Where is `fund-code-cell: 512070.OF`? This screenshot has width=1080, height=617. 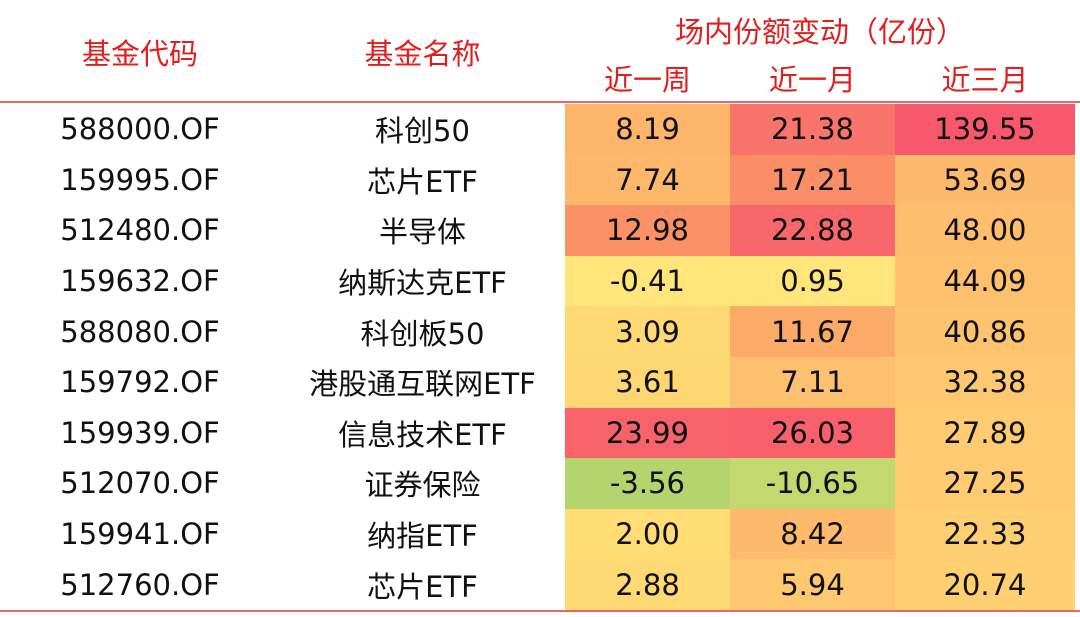 fund-code-cell: 512070.OF is located at coordinates (140, 483).